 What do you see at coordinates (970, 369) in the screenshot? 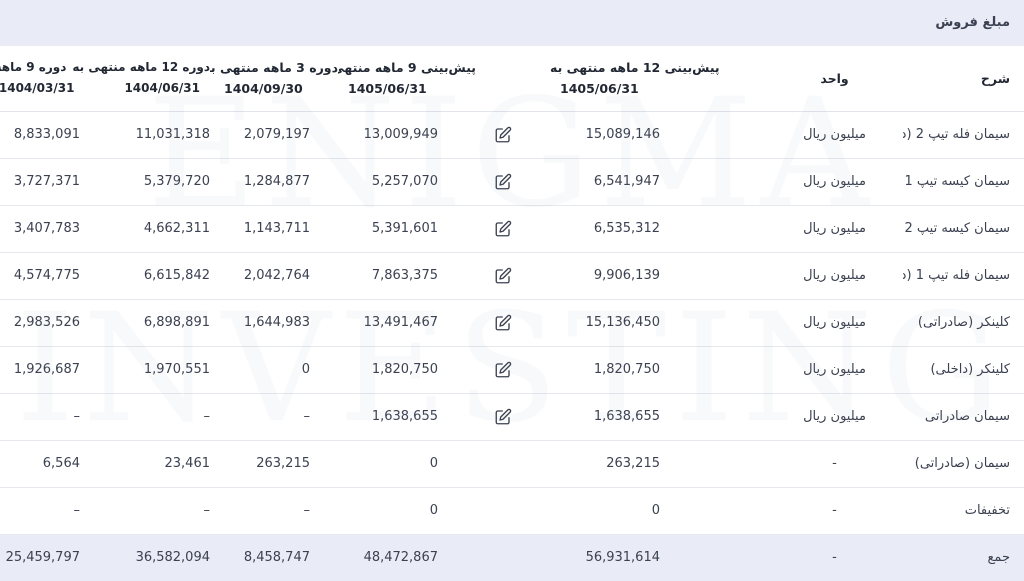
I see `row-desc: کلینکر (داخلی)` at bounding box center [970, 369].